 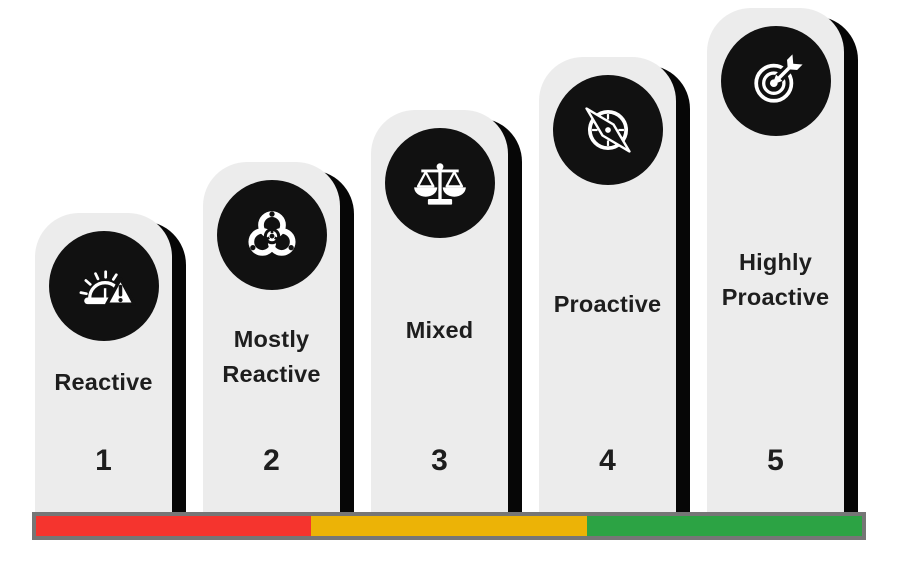 I want to click on level-label-wrap: Proactive, so click(x=608, y=304).